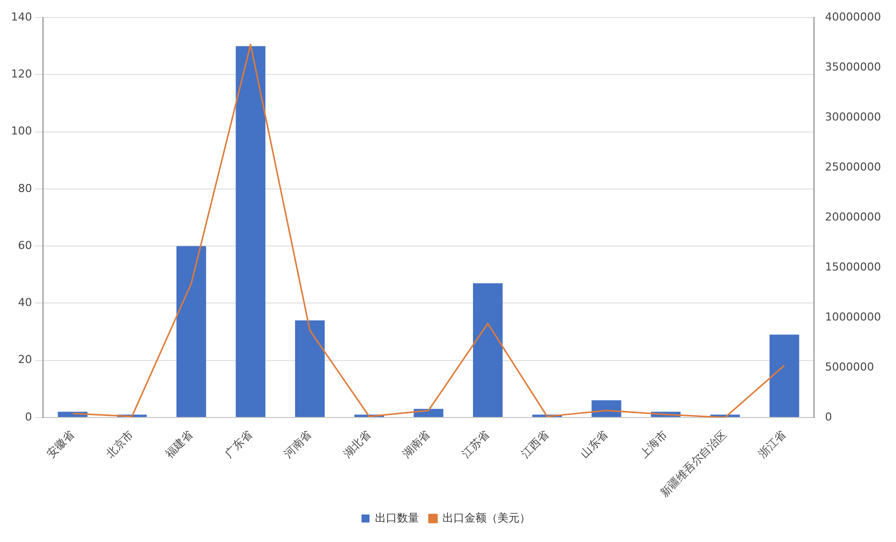  I want to click on y-tick-label: 120, so click(21, 74).